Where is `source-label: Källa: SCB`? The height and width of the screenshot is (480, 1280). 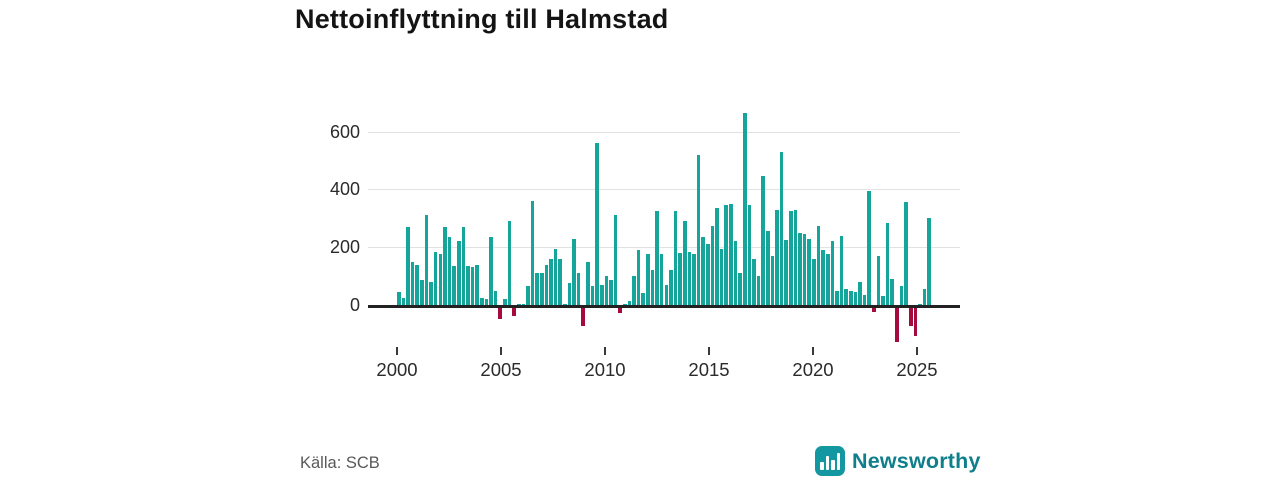 source-label: Källa: SCB is located at coordinates (340, 463).